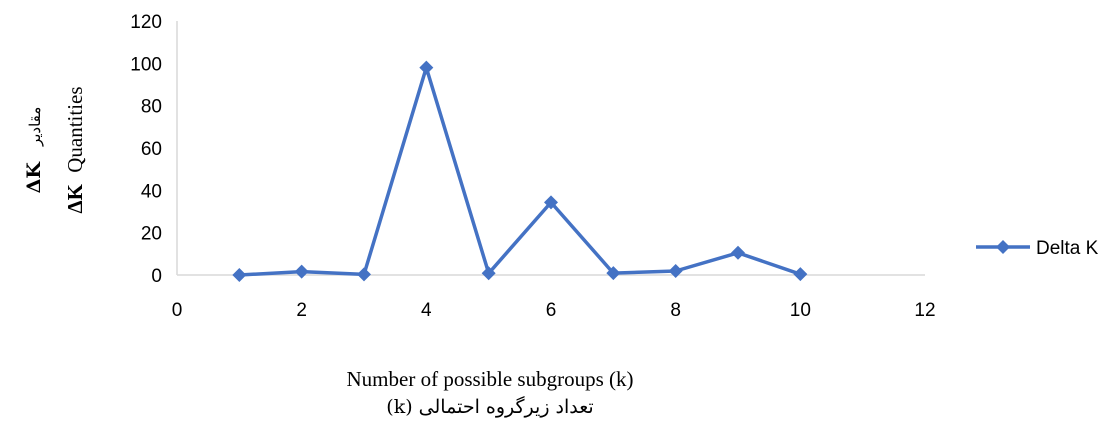 The height and width of the screenshot is (429, 1113). What do you see at coordinates (1003, 247) in the screenshot?
I see `legend-marker` at bounding box center [1003, 247].